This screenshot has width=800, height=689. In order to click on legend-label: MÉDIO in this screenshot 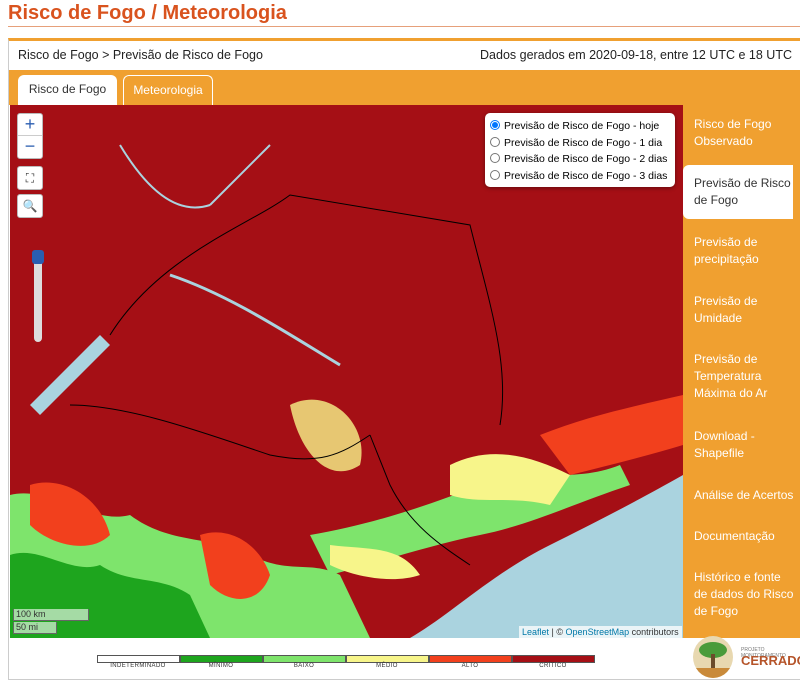, I will do `click(387, 666)`.